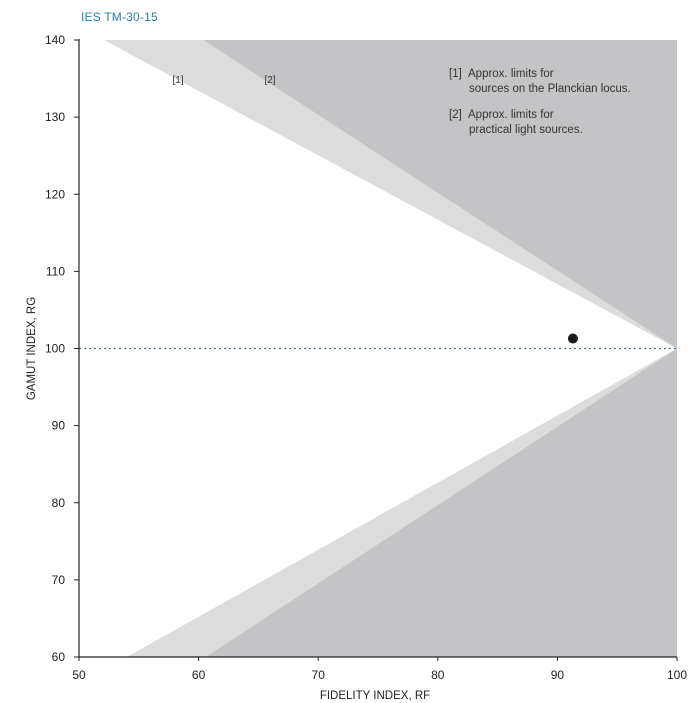 This screenshot has height=703, width=690. What do you see at coordinates (319, 675) in the screenshot?
I see `x-tick-label: 70` at bounding box center [319, 675].